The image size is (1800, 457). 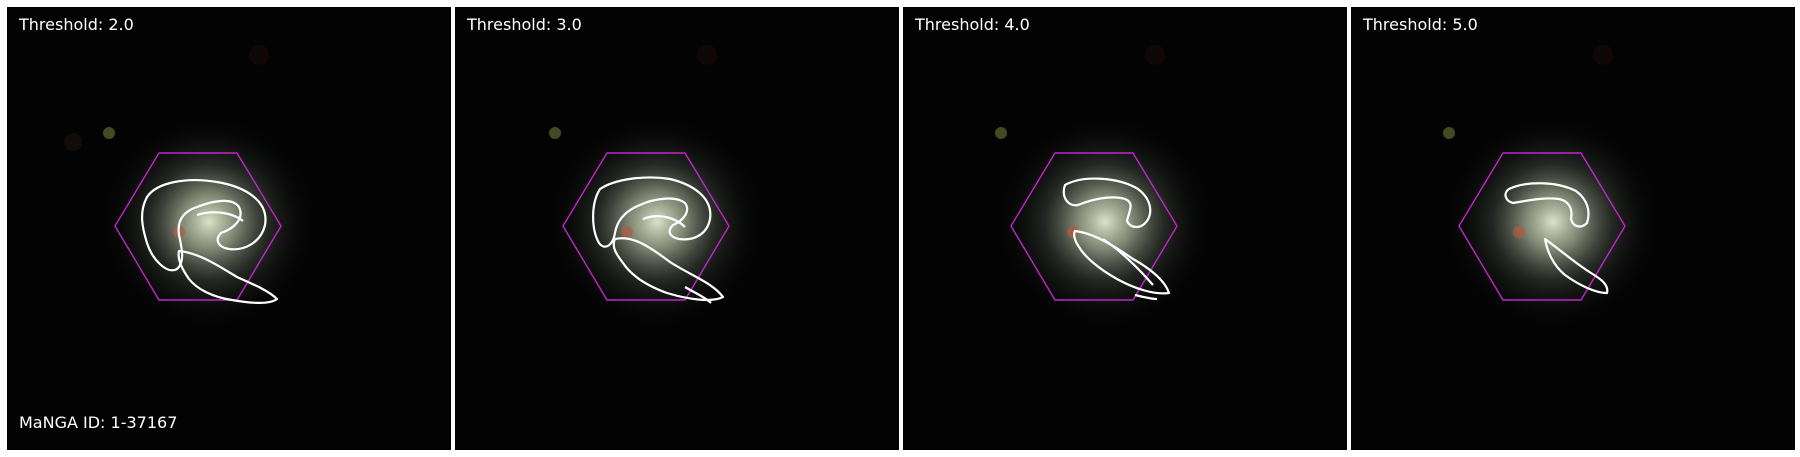 What do you see at coordinates (76, 24) in the screenshot?
I see `threshold-label: Threshold: 2.0` at bounding box center [76, 24].